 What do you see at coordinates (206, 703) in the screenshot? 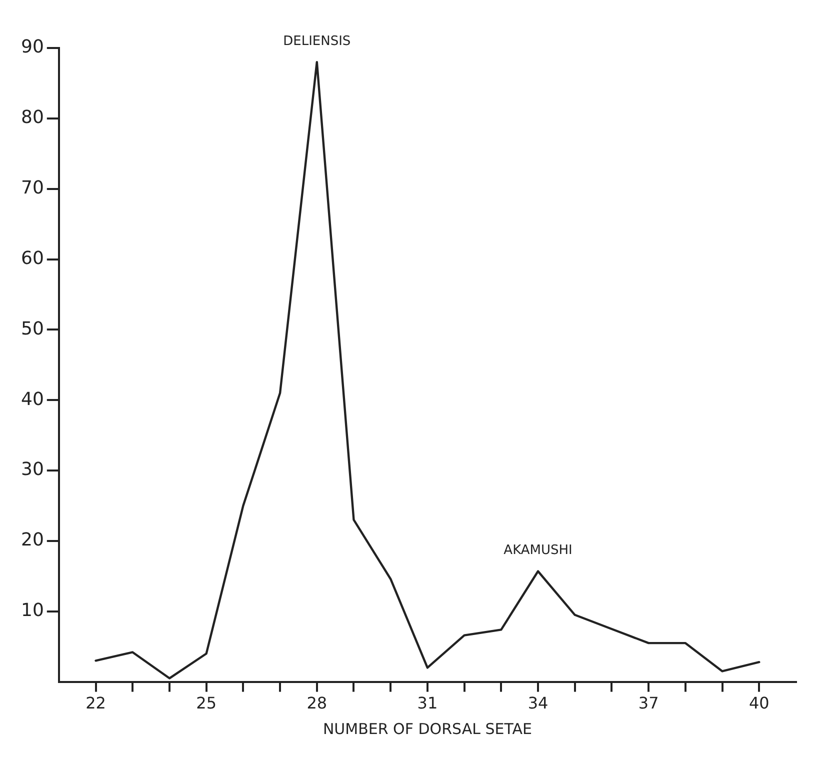
I see `x-tick-label: 25` at bounding box center [206, 703].